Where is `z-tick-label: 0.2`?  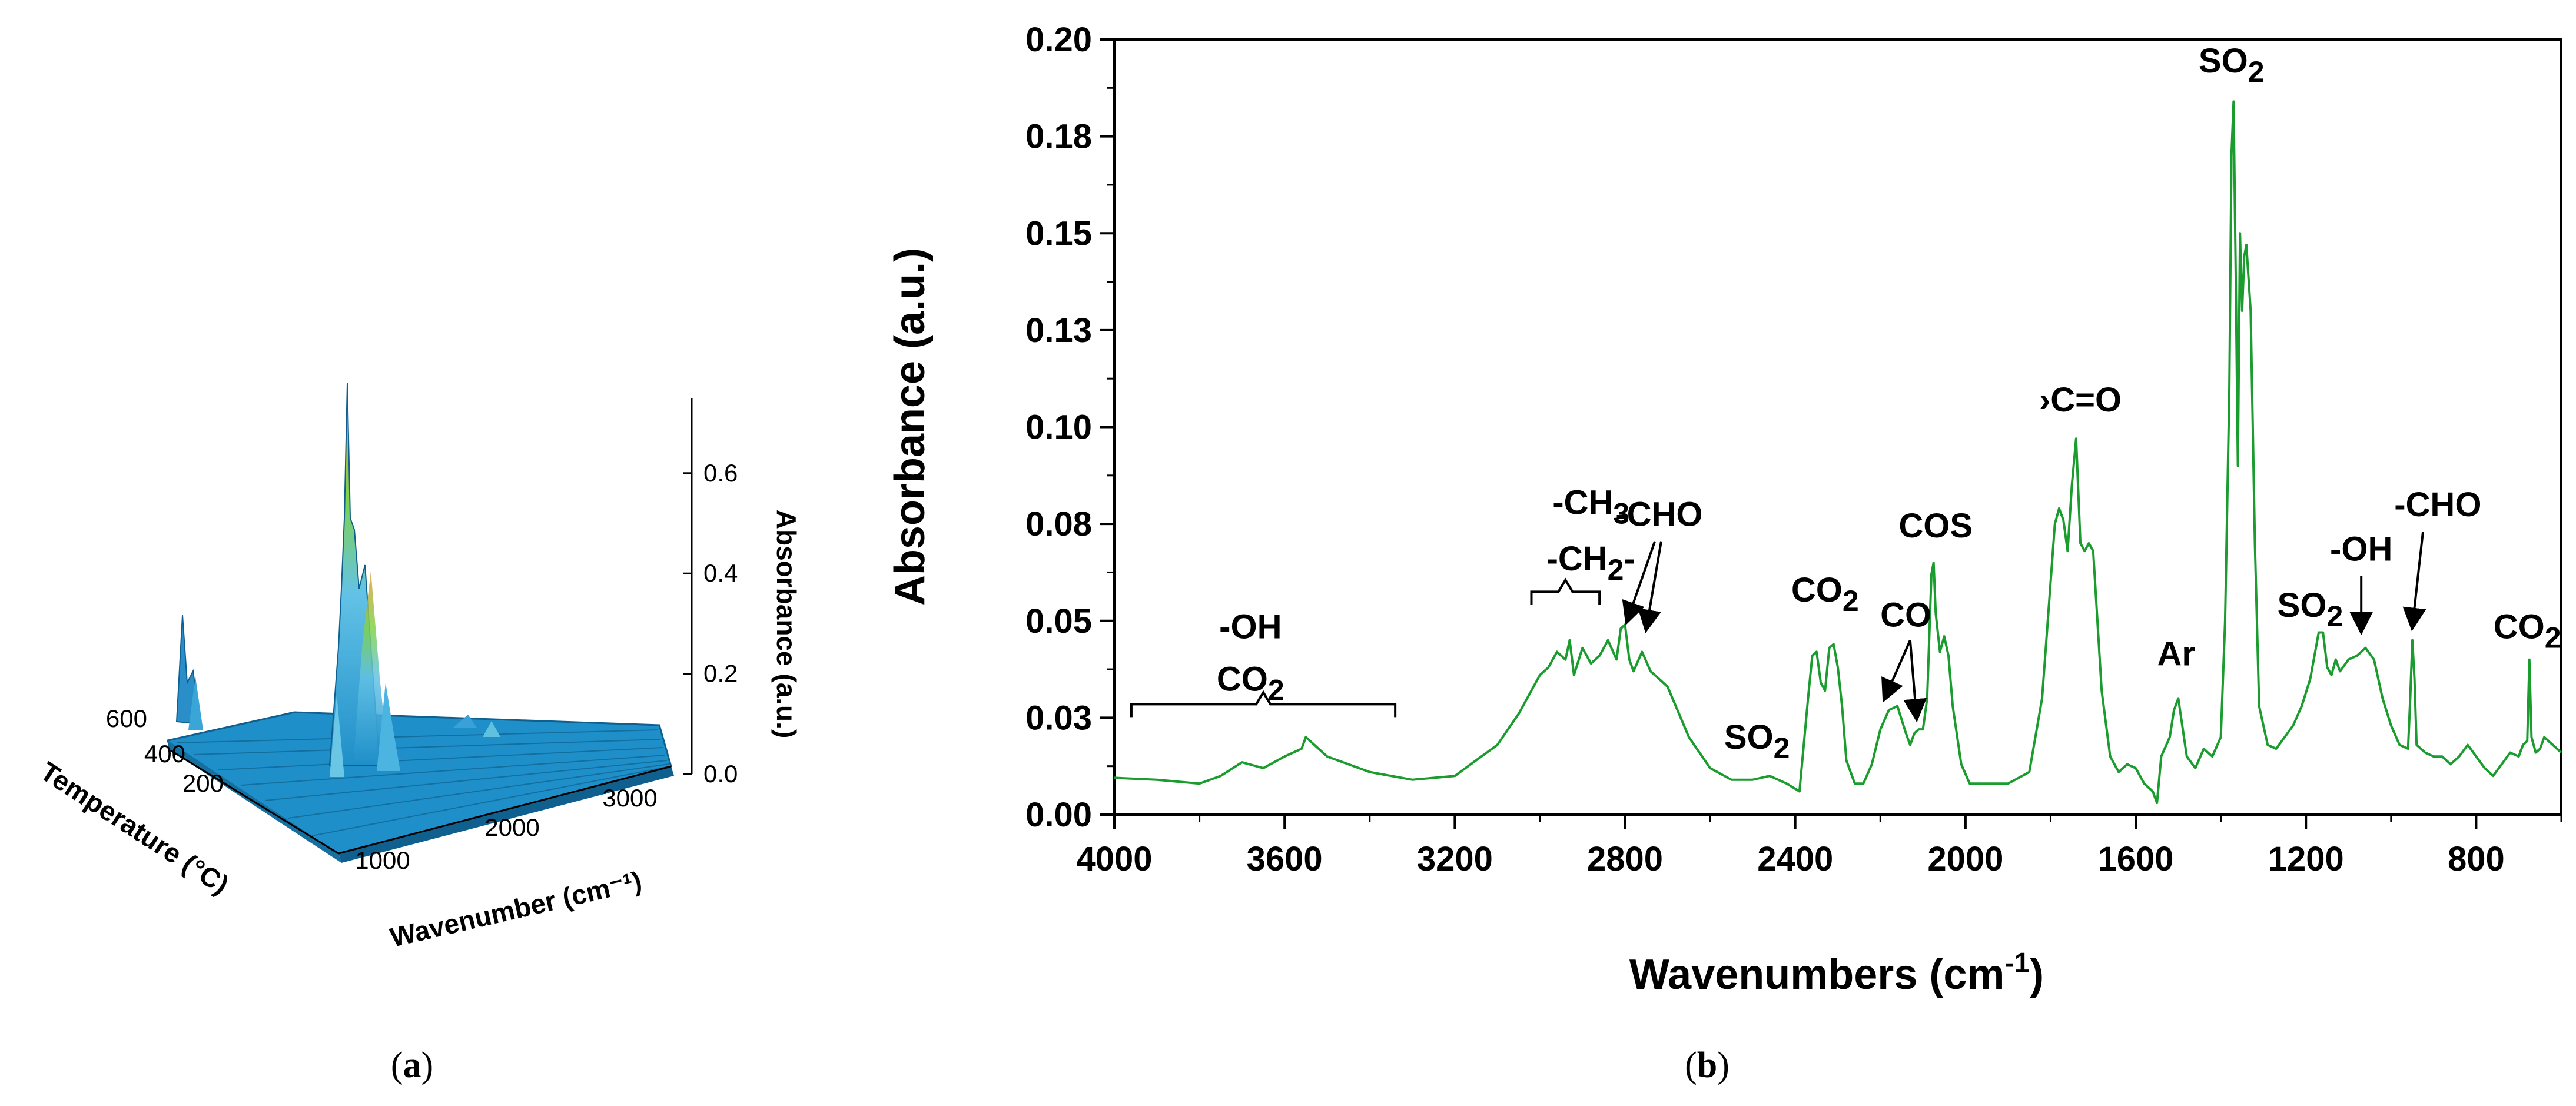
z-tick-label: 0.2 is located at coordinates (720, 673).